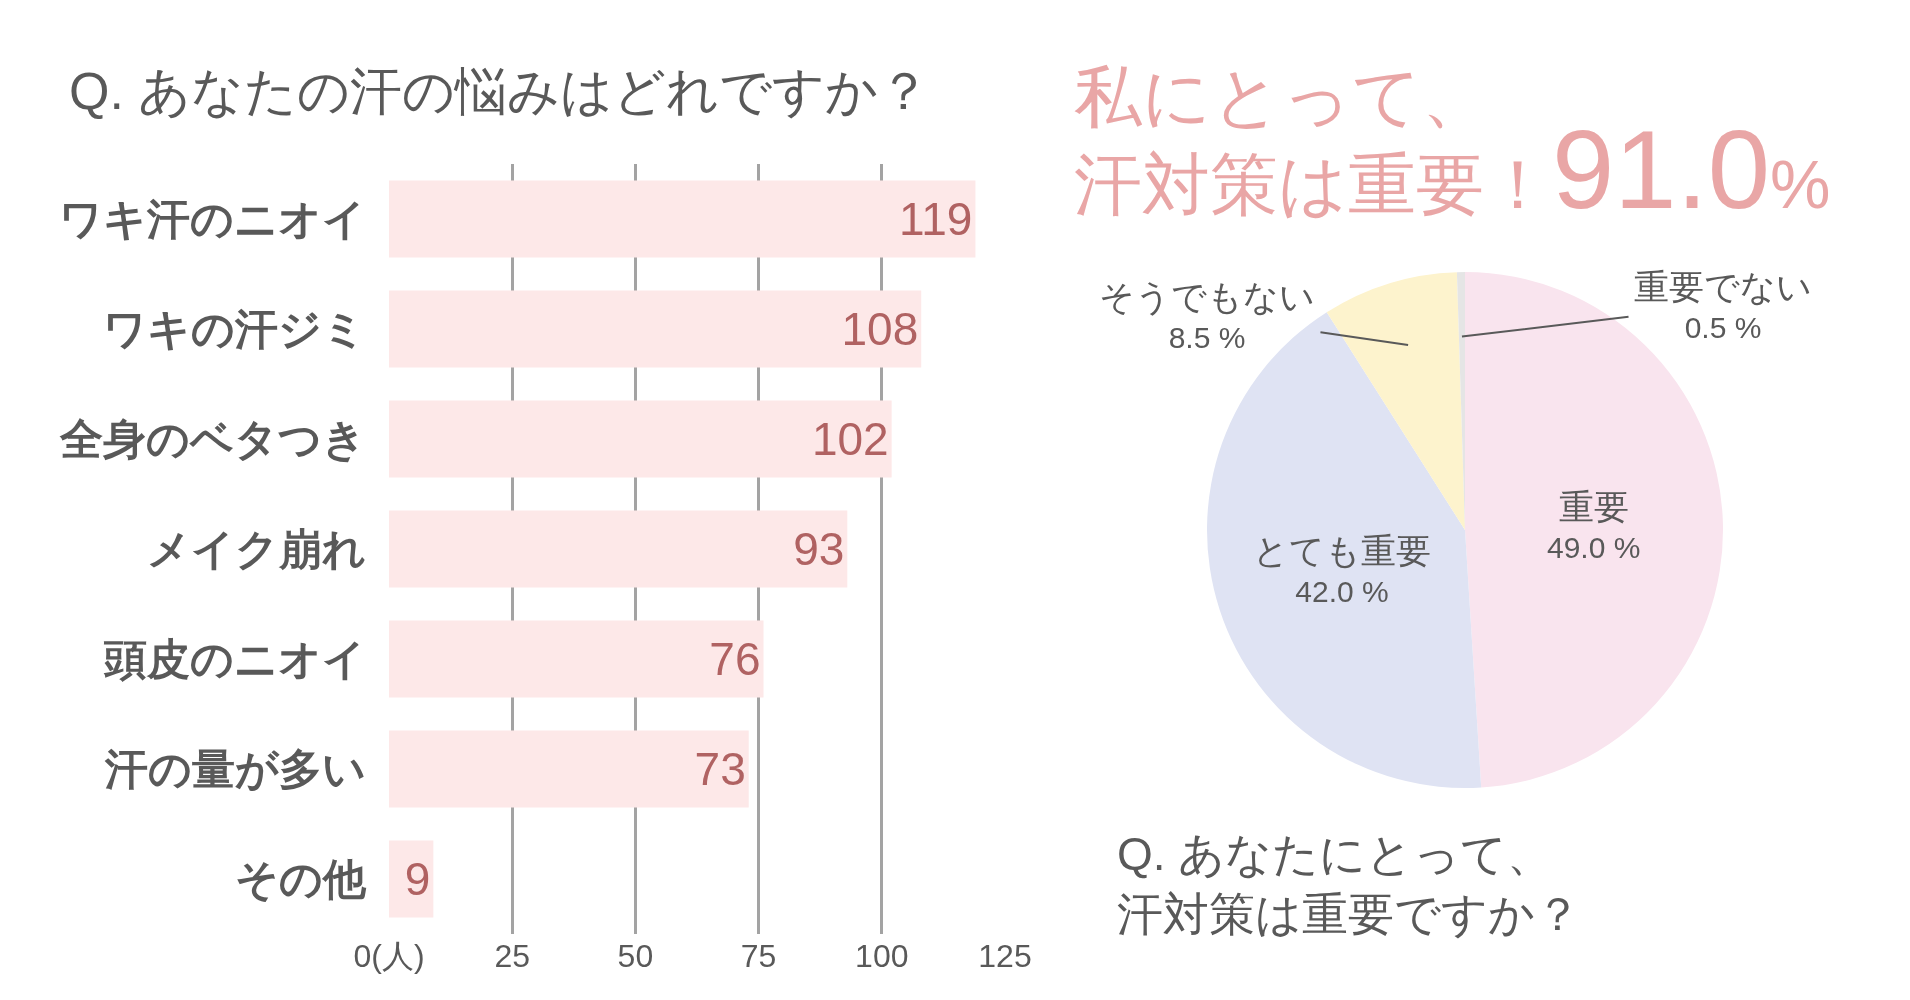  I want to click on y-tick-label: その他, so click(301, 879).